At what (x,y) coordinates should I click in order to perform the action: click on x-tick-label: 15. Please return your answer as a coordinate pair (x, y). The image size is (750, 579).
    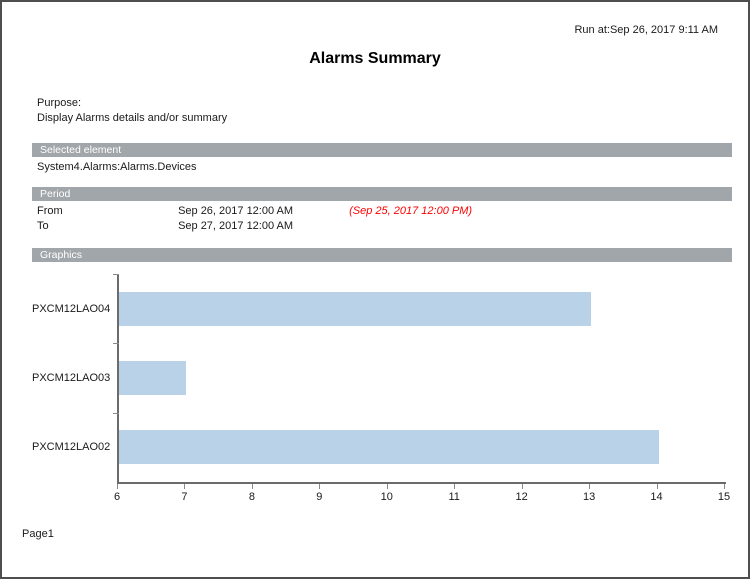
    Looking at the image, I should click on (724, 497).